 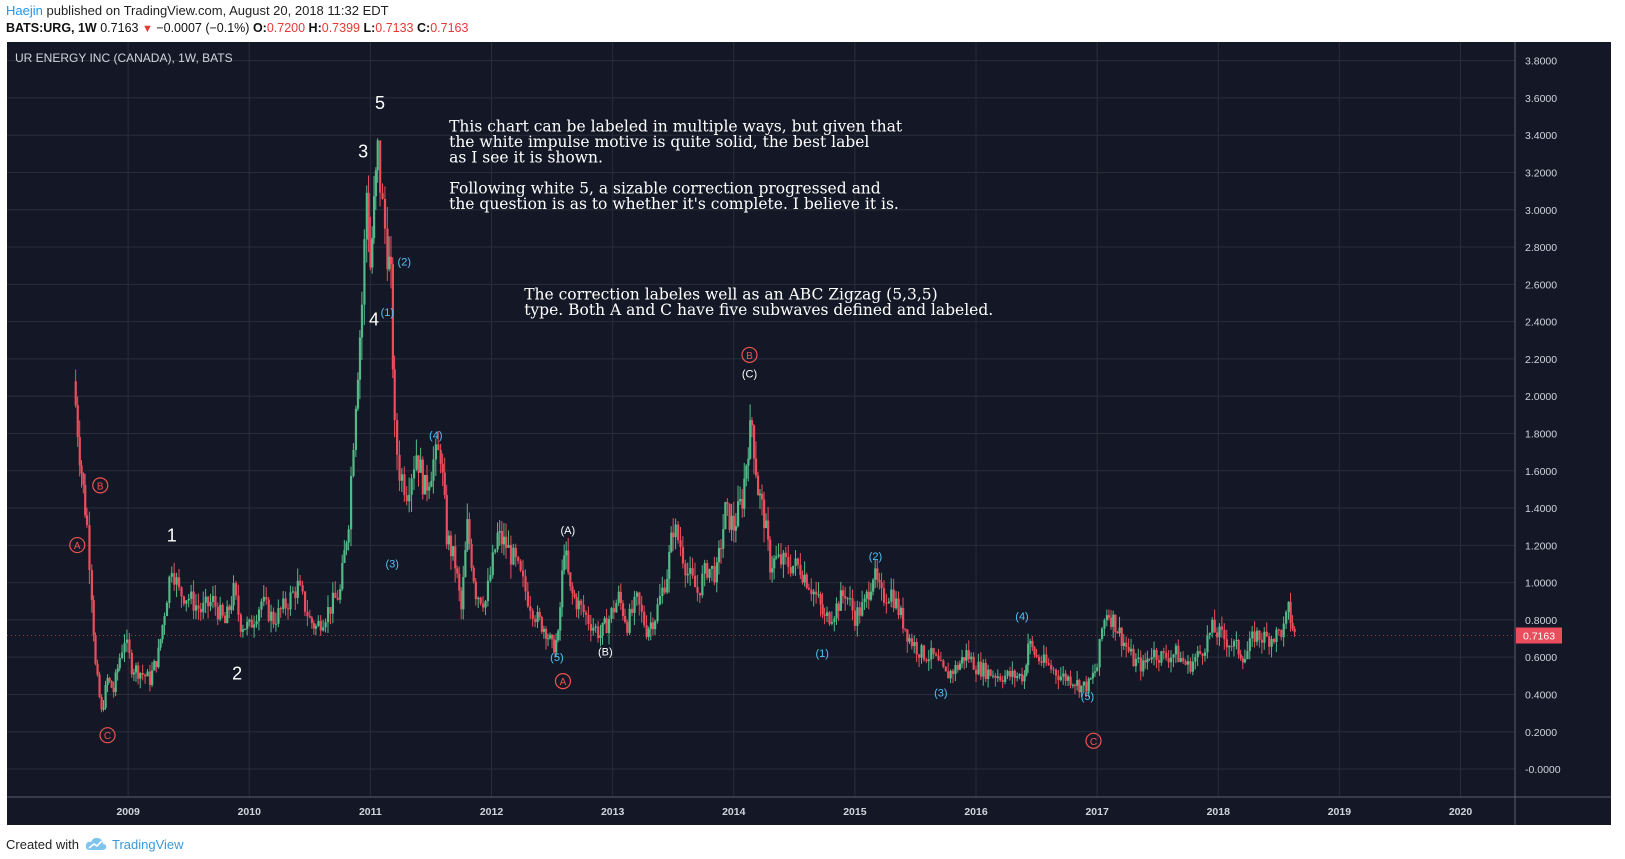 I want to click on y-tick-label: -0.0000, so click(x=1543, y=770).